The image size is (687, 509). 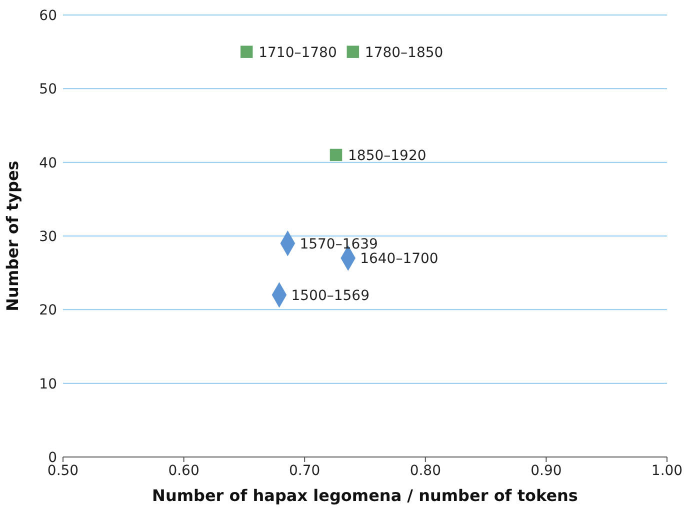 What do you see at coordinates (546, 471) in the screenshot?
I see `x-tick-label: 0.90` at bounding box center [546, 471].